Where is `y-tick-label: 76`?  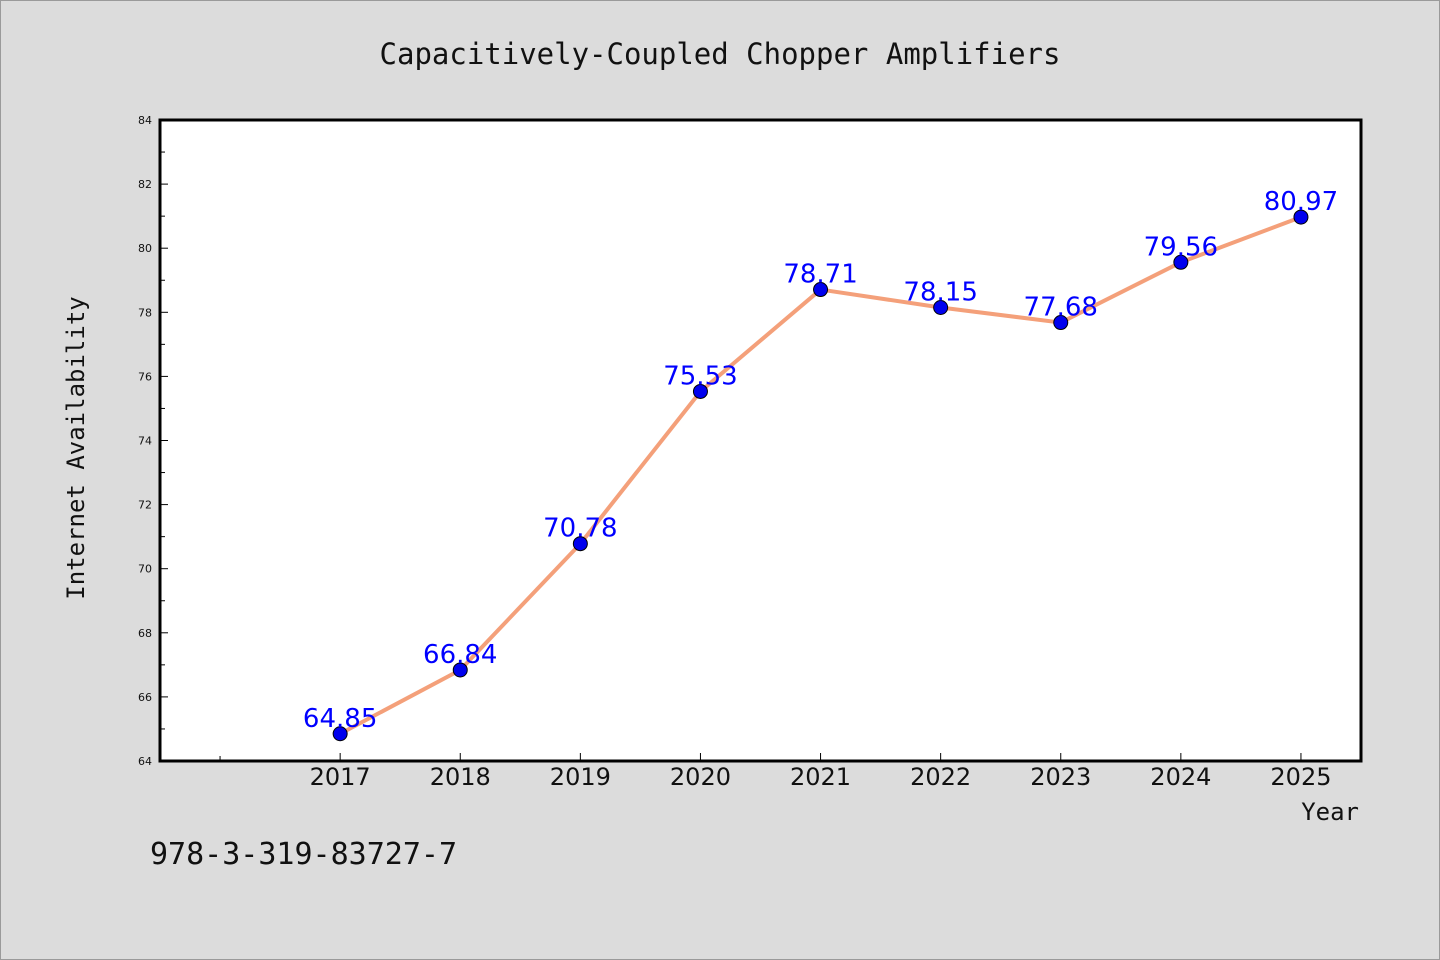
y-tick-label: 76 is located at coordinates (145, 376).